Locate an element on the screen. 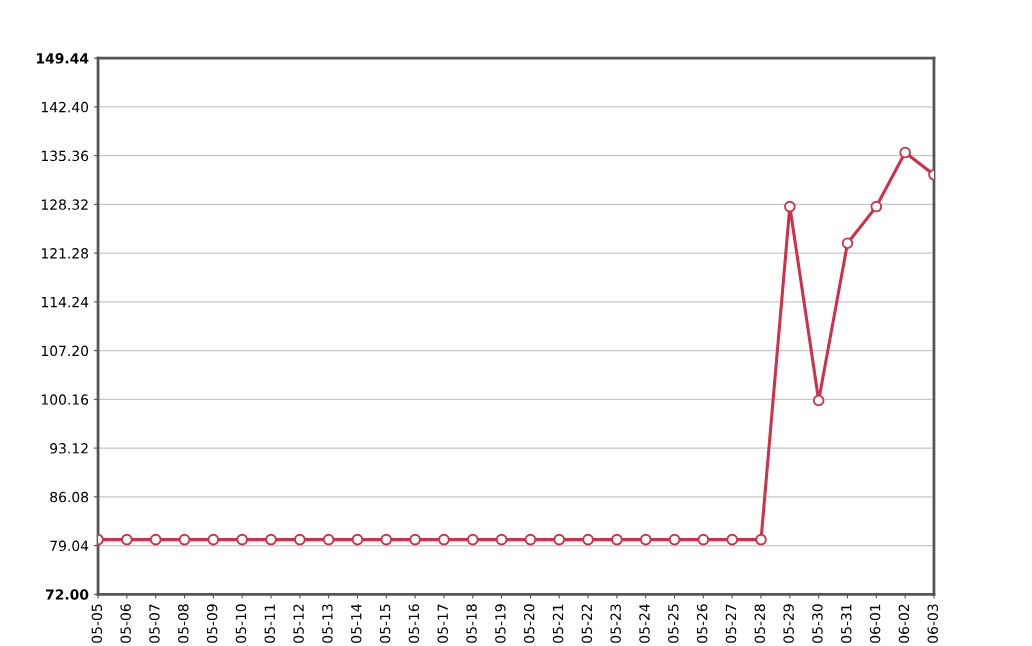 The image size is (1032, 646). x-tick-label: 06-01 is located at coordinates (875, 623).